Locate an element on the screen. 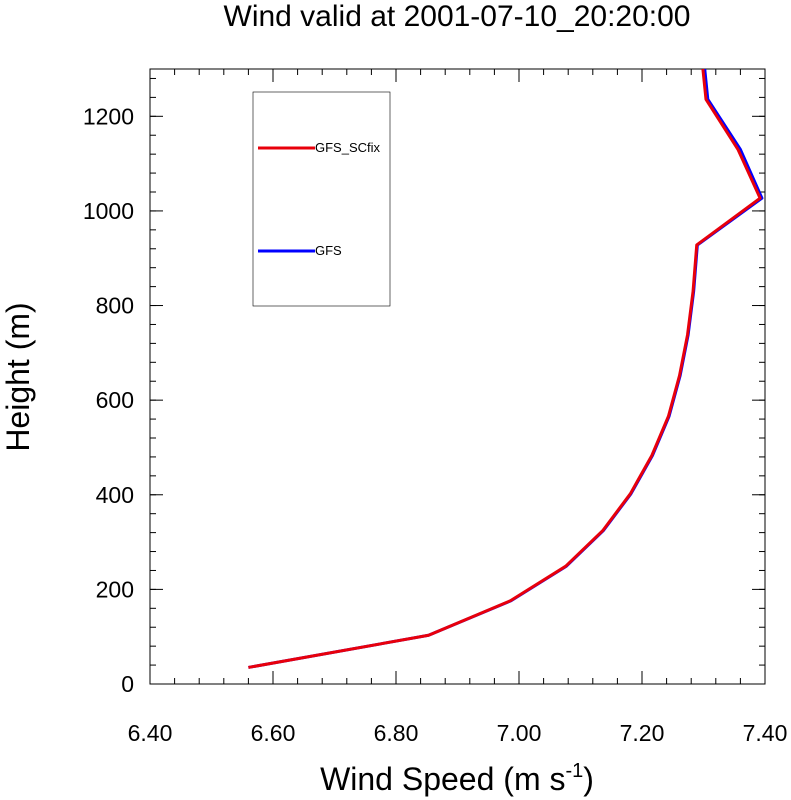 The height and width of the screenshot is (800, 791). x-tick-label: 7.20 is located at coordinates (642, 733).